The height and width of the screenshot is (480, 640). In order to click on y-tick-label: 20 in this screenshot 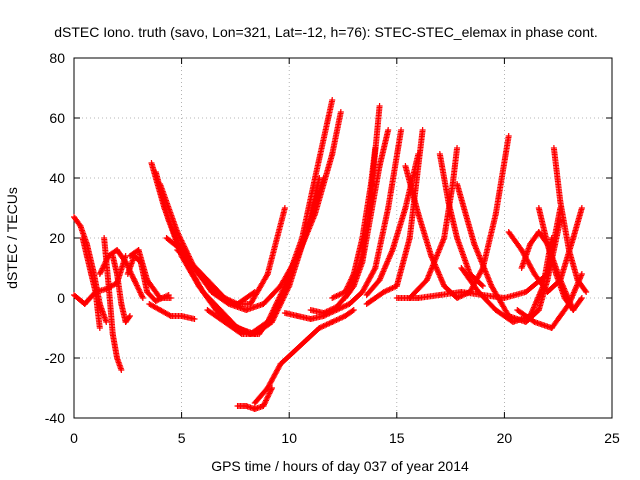, I will do `click(57, 238)`.